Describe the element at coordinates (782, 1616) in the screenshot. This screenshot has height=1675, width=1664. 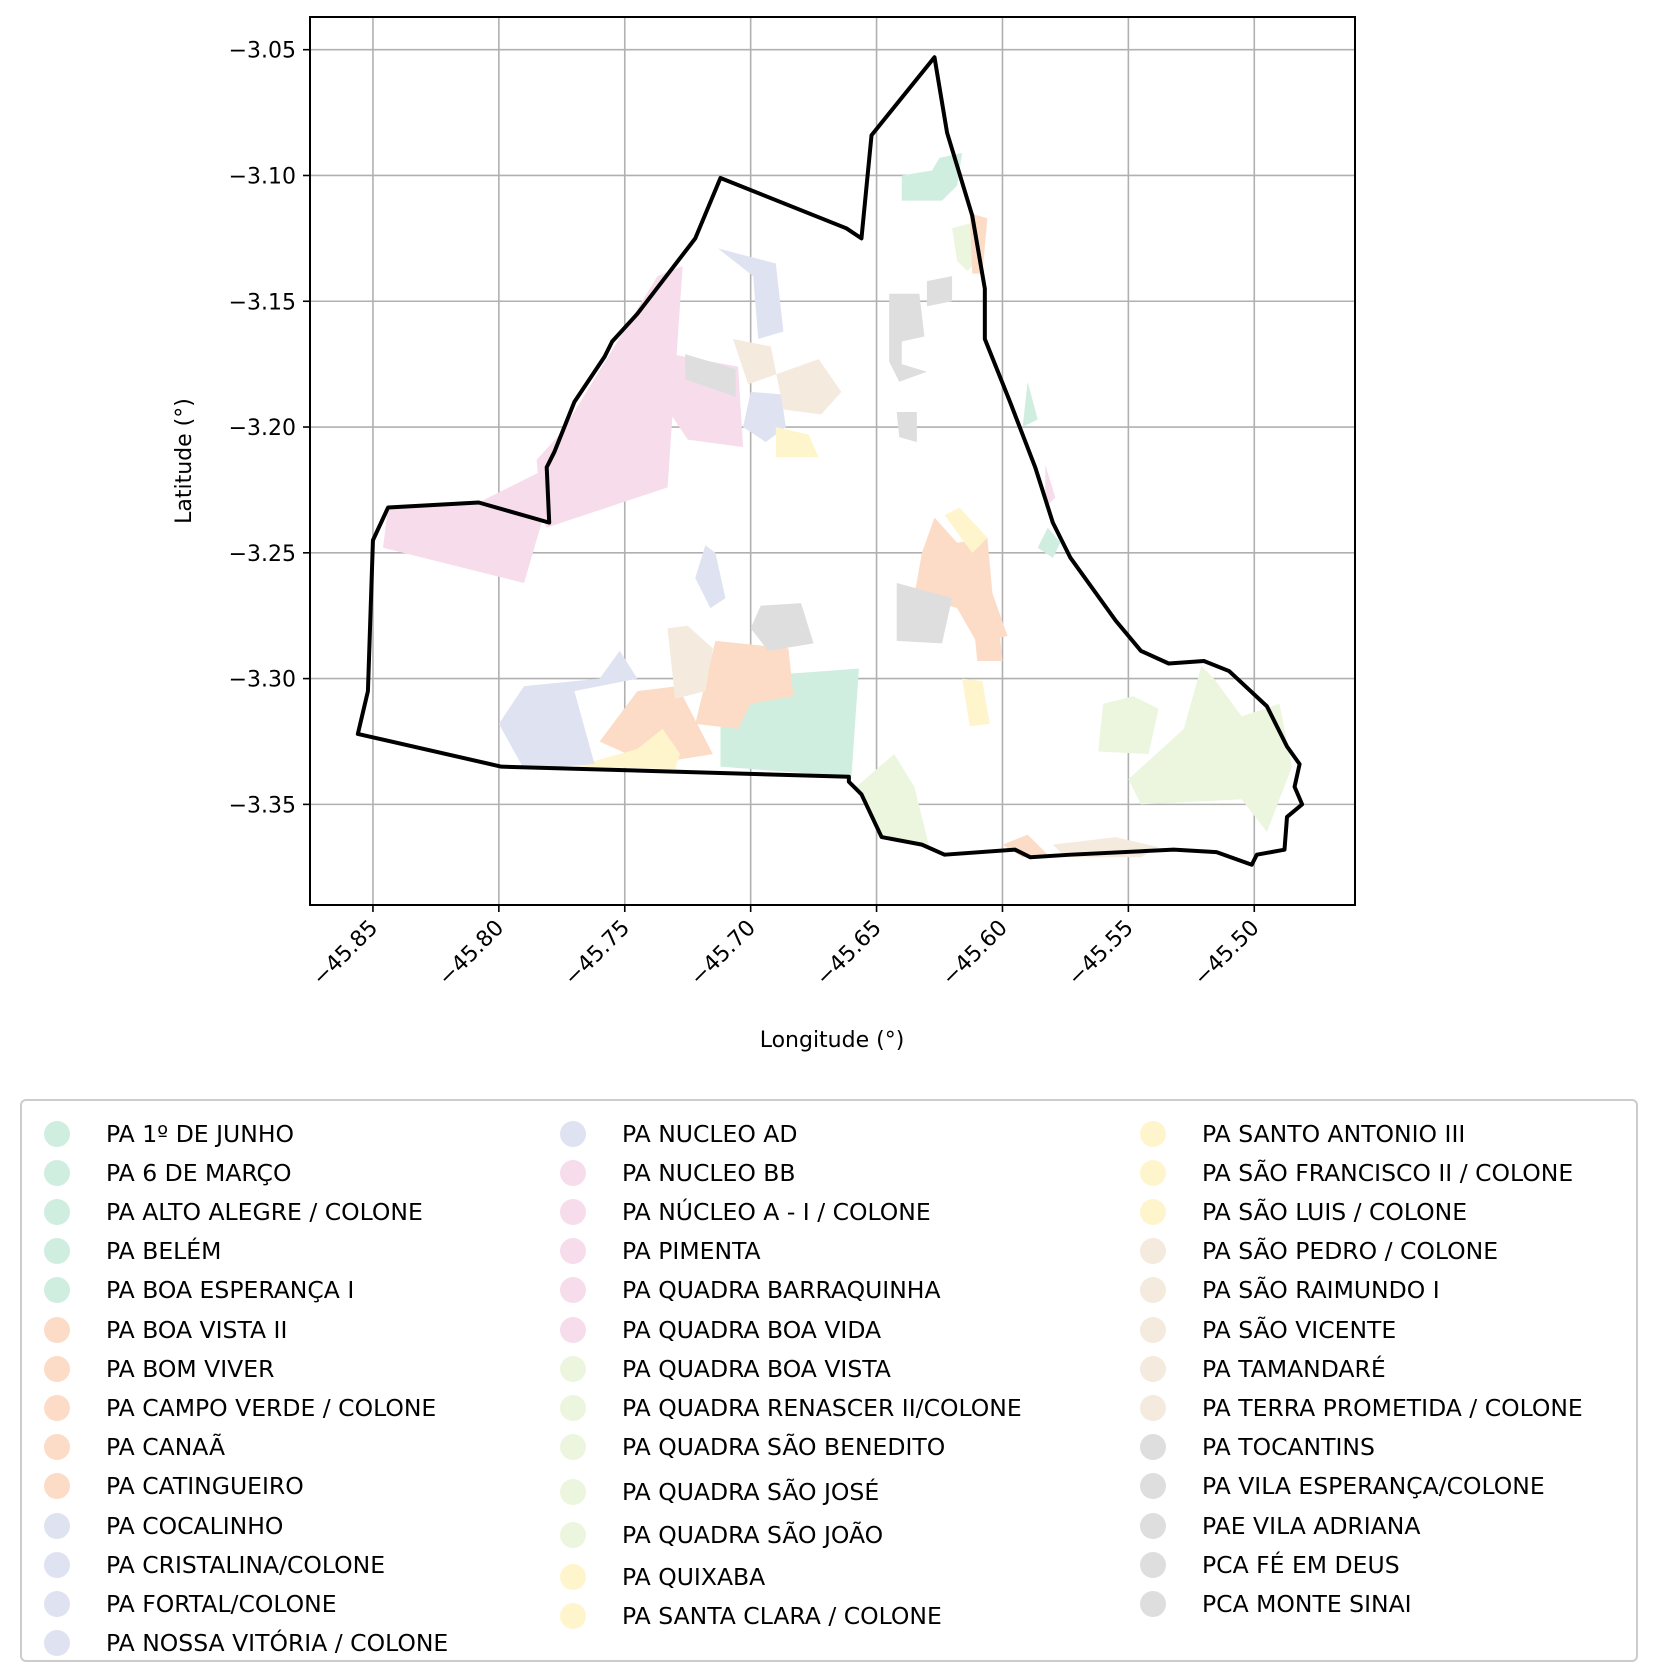
I see `legend-label: PA SANTA CLARA / COLONE` at that location.